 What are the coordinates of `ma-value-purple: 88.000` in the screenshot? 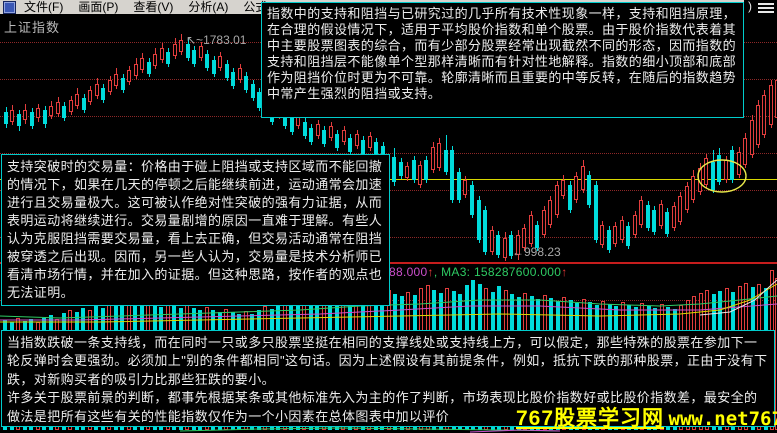 It's located at (408, 272).